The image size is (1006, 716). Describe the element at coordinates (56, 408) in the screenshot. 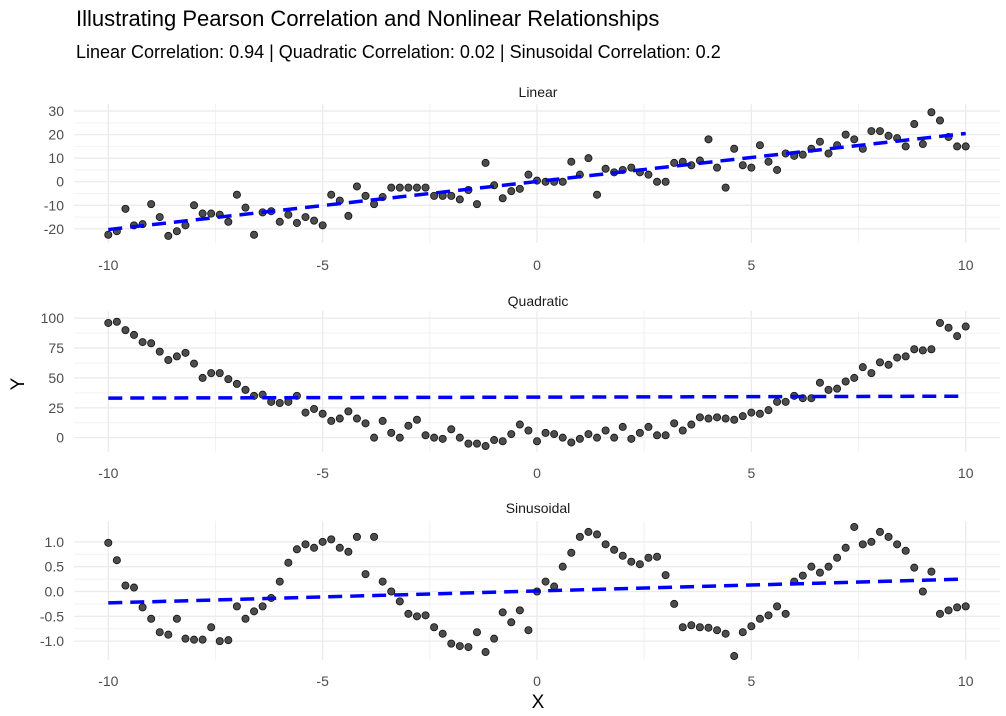

I see `y-tick-label: 25` at that location.